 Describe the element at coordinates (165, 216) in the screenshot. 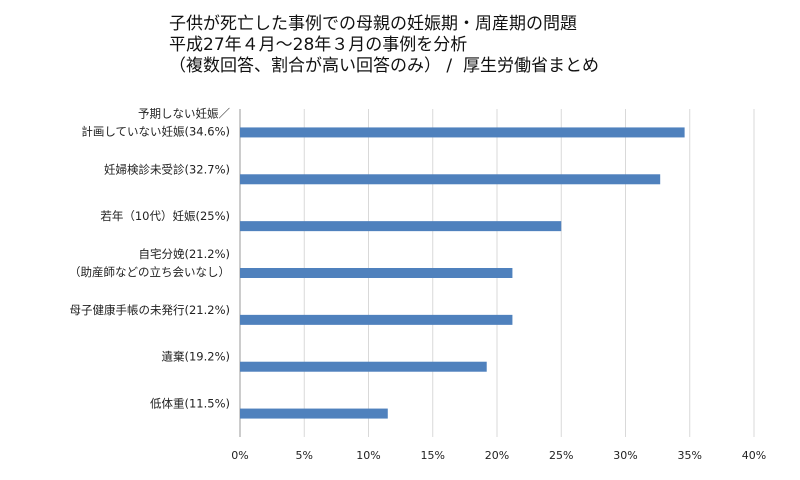

I see `category-label-3: 若年（10代）妊娠(25%)` at that location.